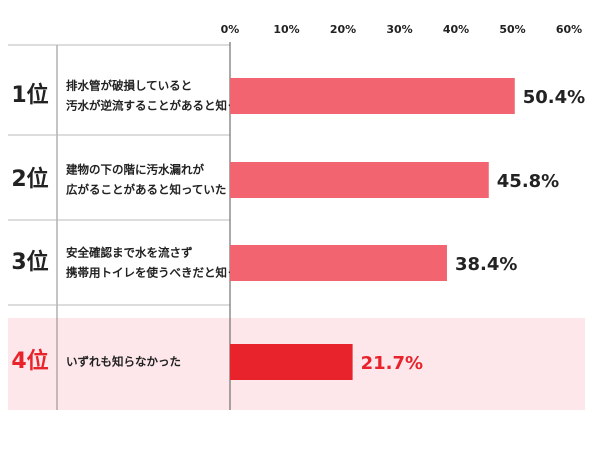 The width and height of the screenshot is (600, 449). What do you see at coordinates (399, 29) in the screenshot?
I see `x-tick-label: 30%` at bounding box center [399, 29].